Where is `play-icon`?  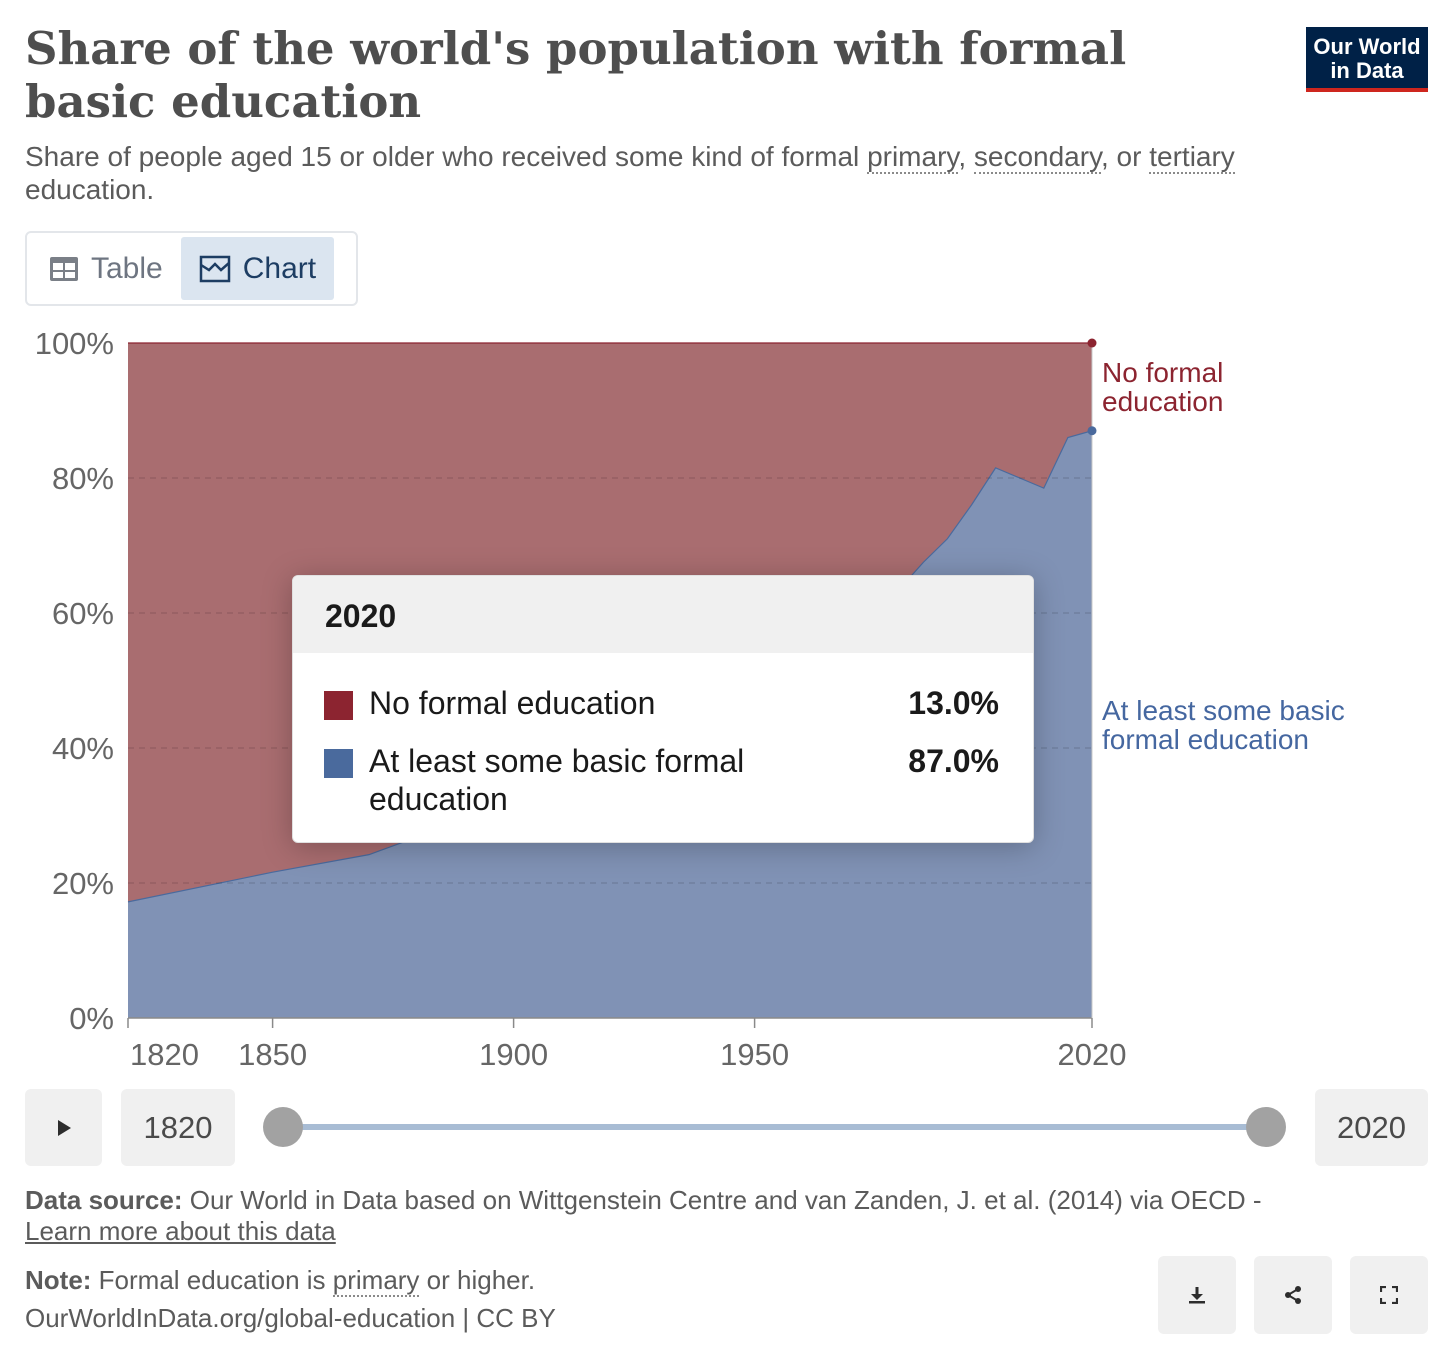 play-icon is located at coordinates (64, 1127).